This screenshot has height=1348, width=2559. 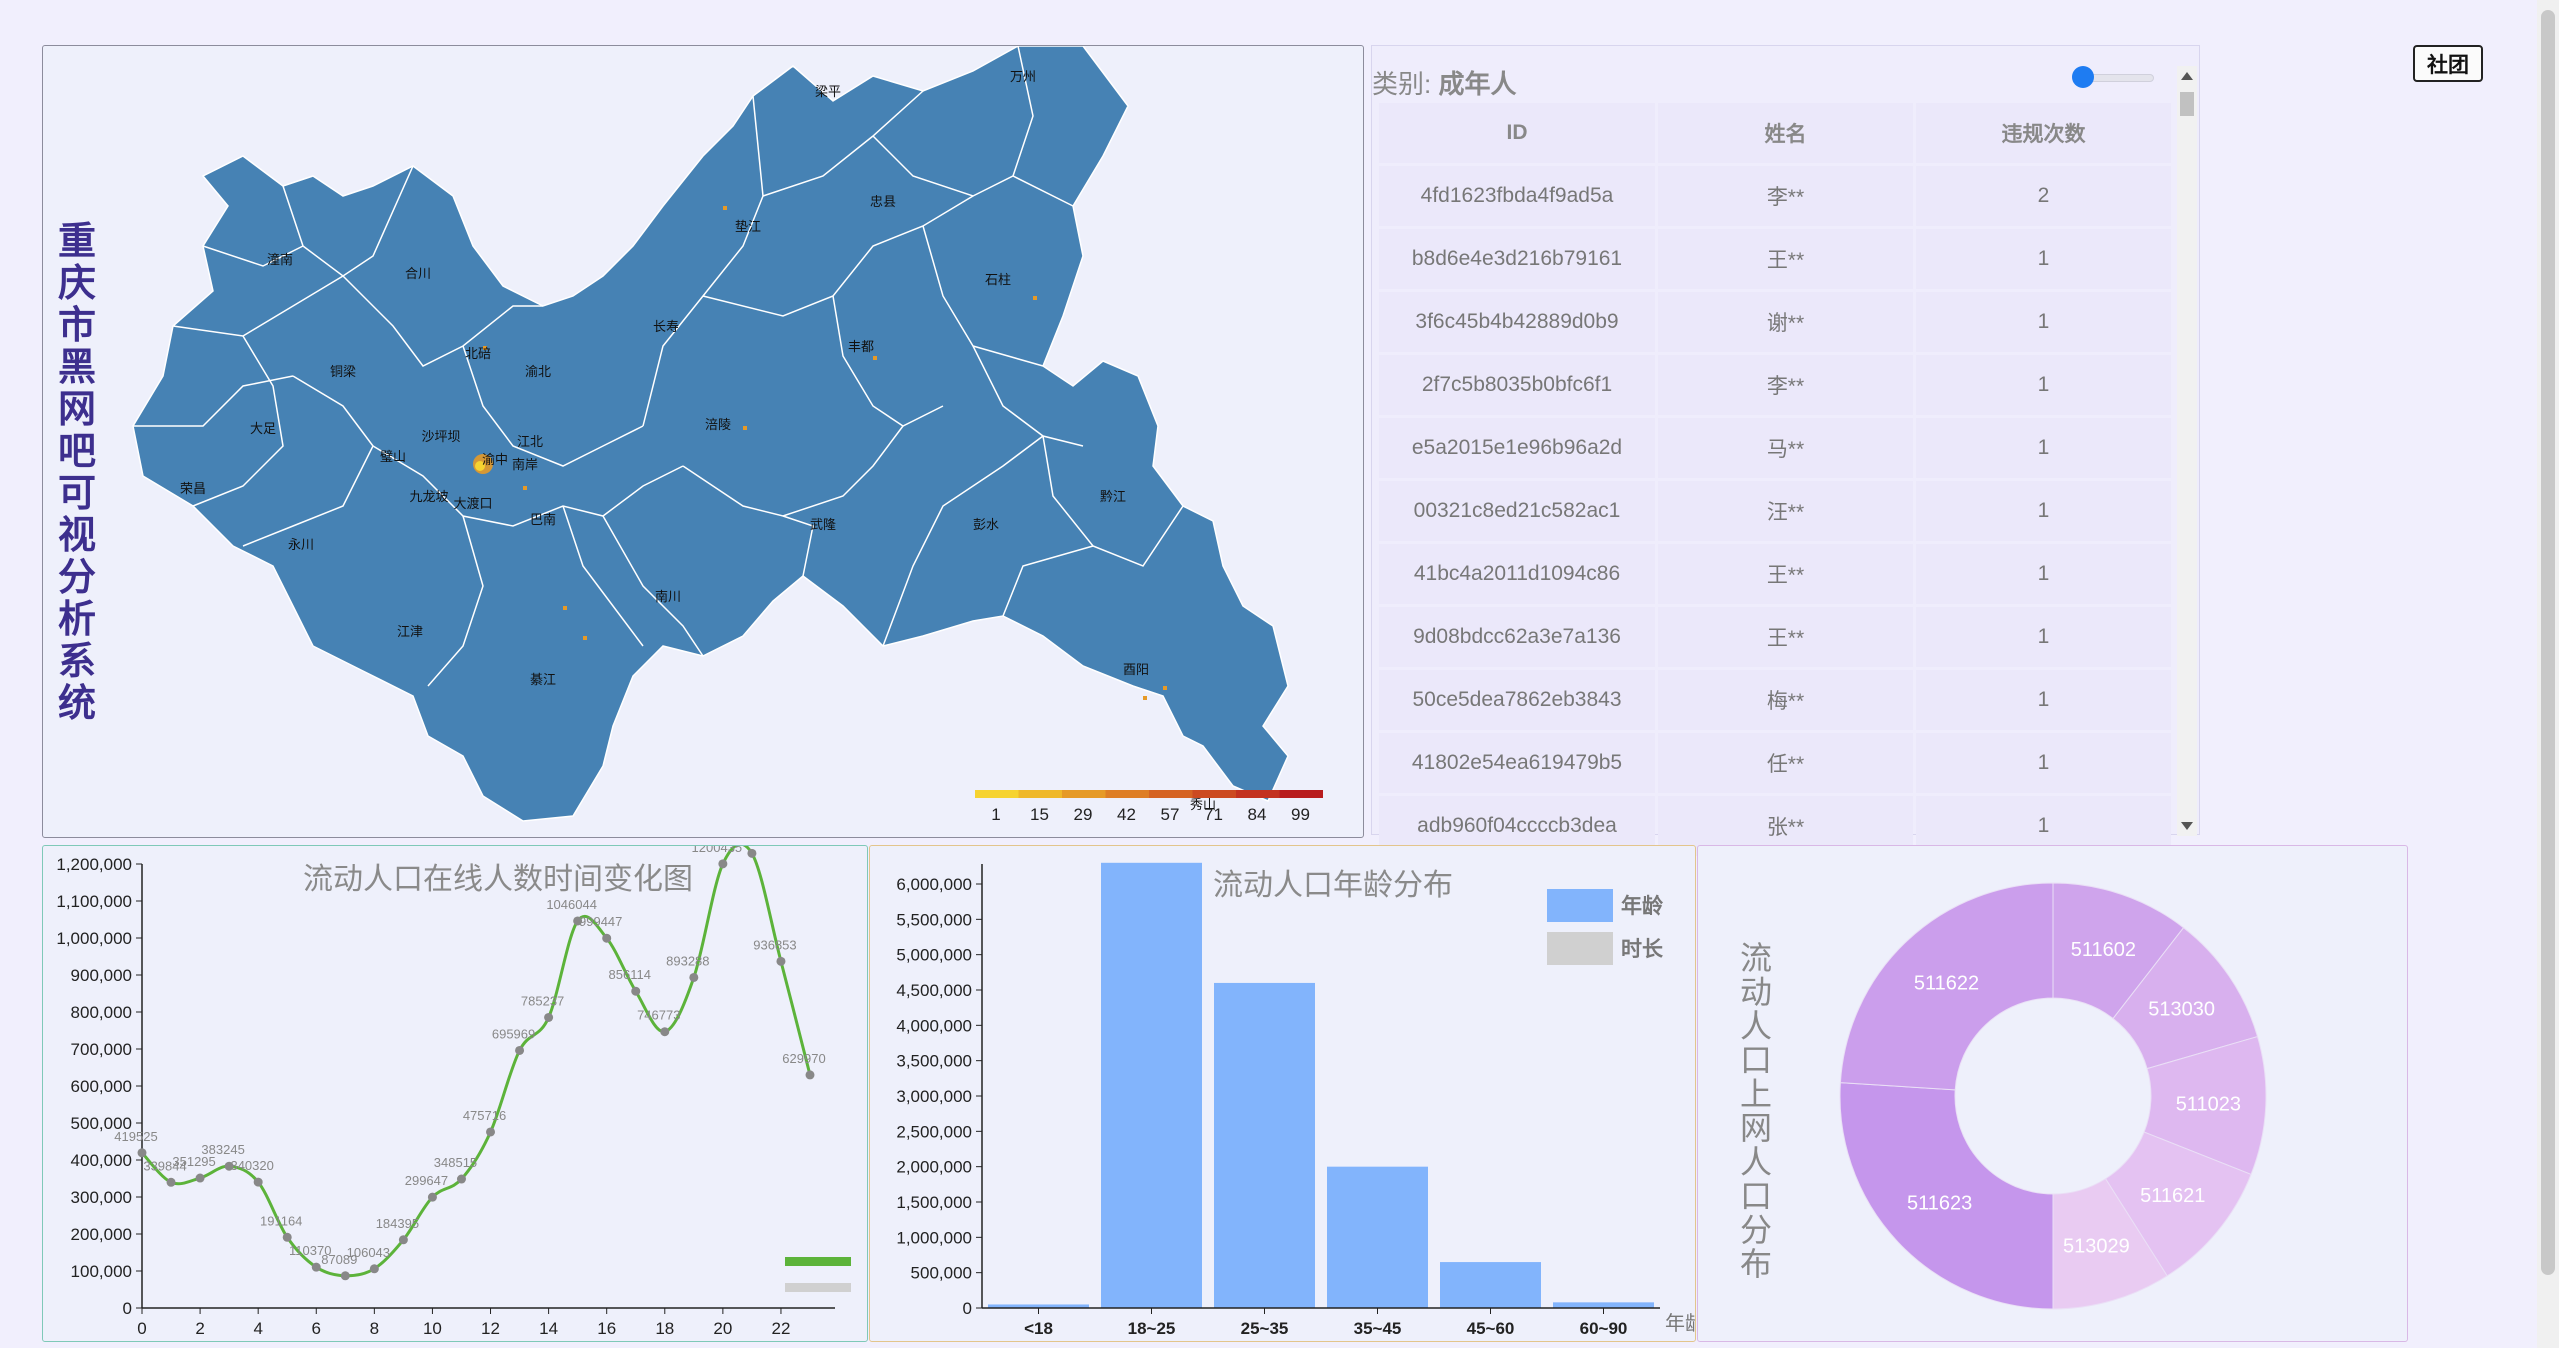 What do you see at coordinates (718, 424) in the screenshot?
I see `district-label: 涪陵` at bounding box center [718, 424].